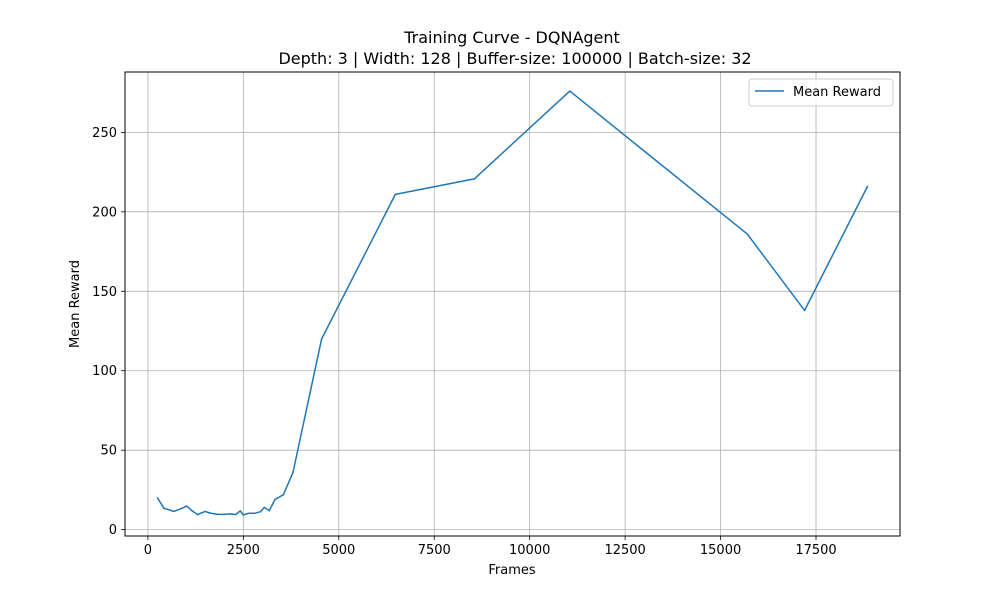  Describe the element at coordinates (108, 332) in the screenshot. I see `y-axis: 0 50 100 150 200 250` at that location.